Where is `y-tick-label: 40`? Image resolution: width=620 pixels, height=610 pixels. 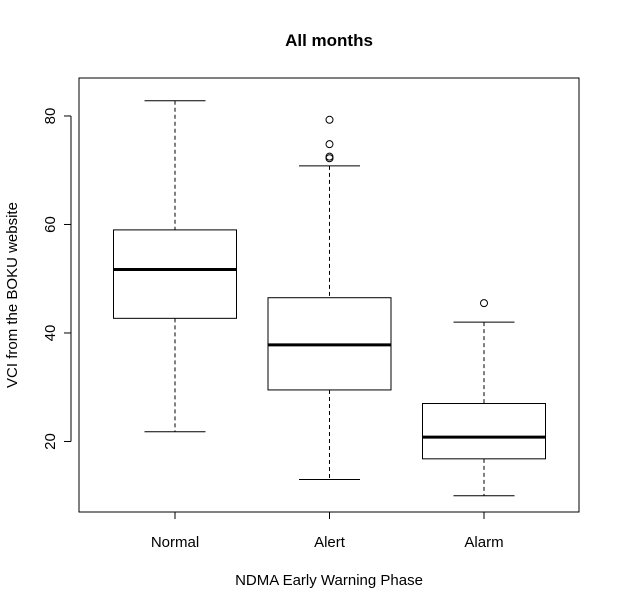
y-tick-label: 40 is located at coordinates (50, 333).